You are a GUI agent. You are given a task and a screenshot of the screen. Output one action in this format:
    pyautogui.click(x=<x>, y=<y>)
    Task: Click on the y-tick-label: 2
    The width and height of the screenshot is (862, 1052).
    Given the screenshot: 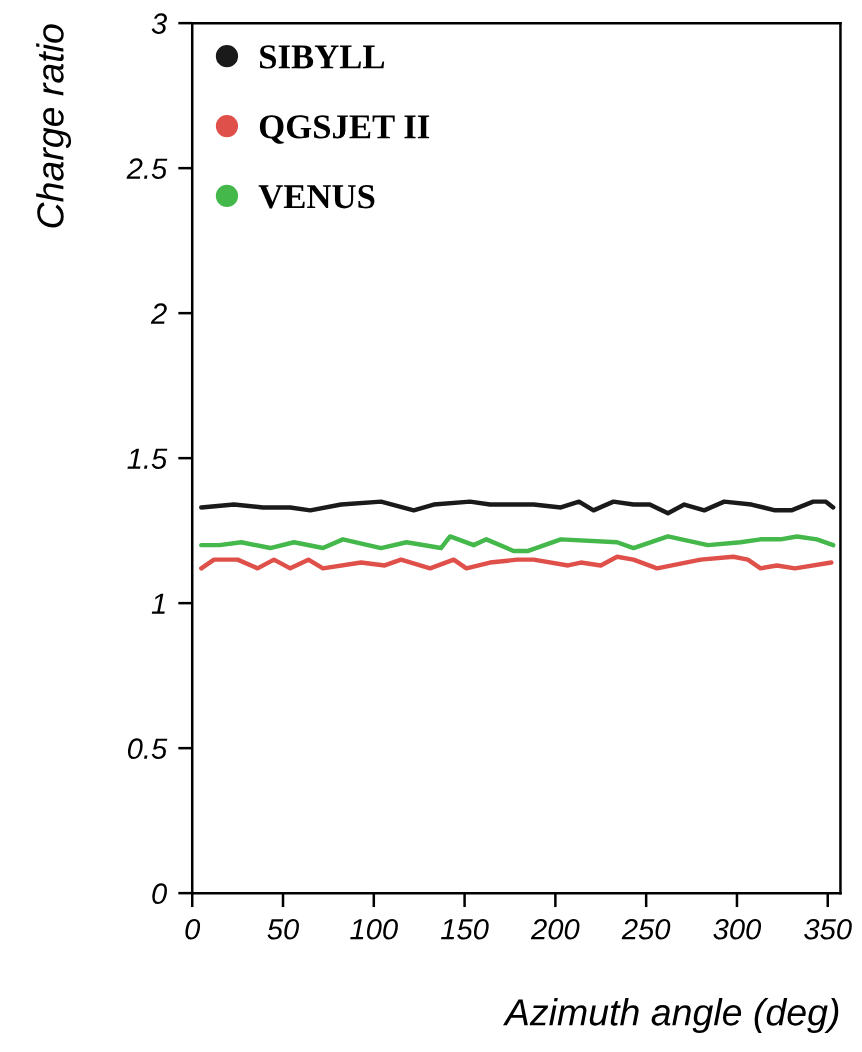 What is the action you would take?
    pyautogui.click(x=158, y=313)
    